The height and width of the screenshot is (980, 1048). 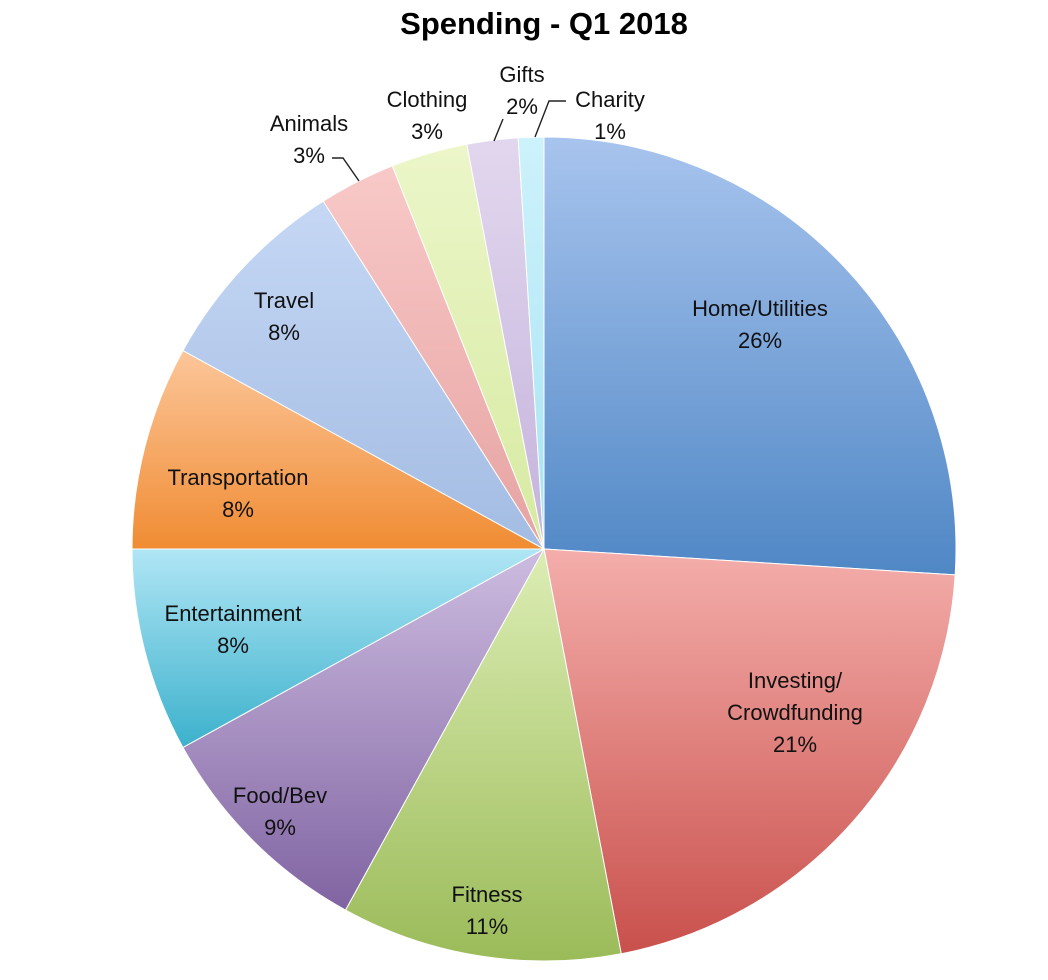 I want to click on slice-name: Food/Bev, so click(x=280, y=795).